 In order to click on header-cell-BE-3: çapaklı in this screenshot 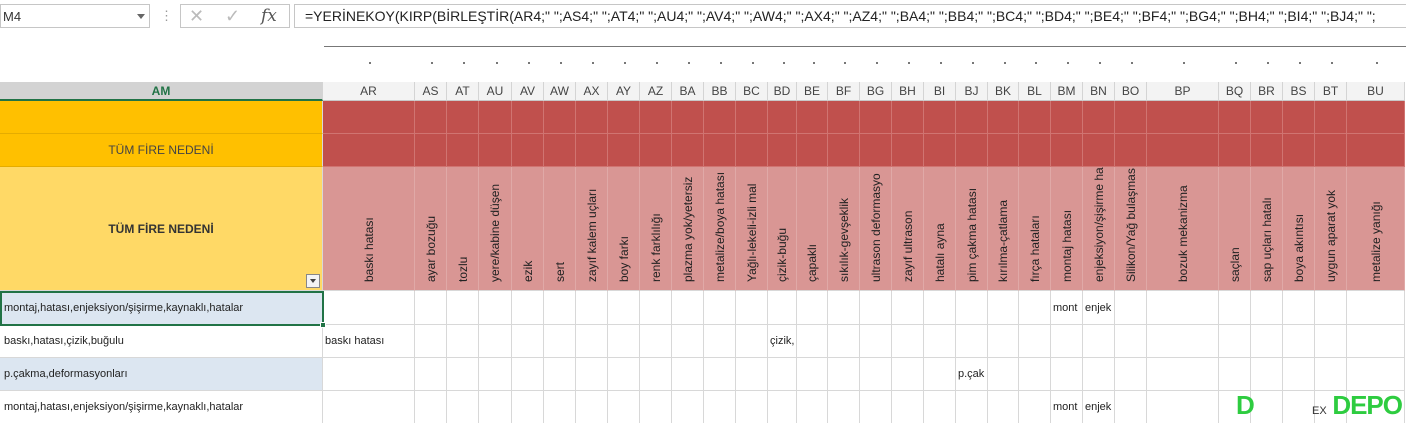, I will do `click(812, 229)`.